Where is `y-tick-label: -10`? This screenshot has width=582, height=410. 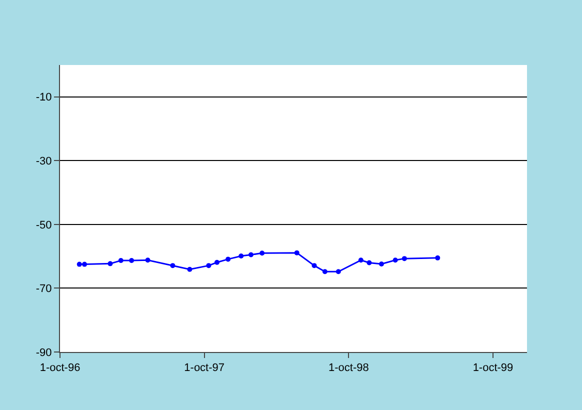 y-tick-label: -10 is located at coordinates (44, 98).